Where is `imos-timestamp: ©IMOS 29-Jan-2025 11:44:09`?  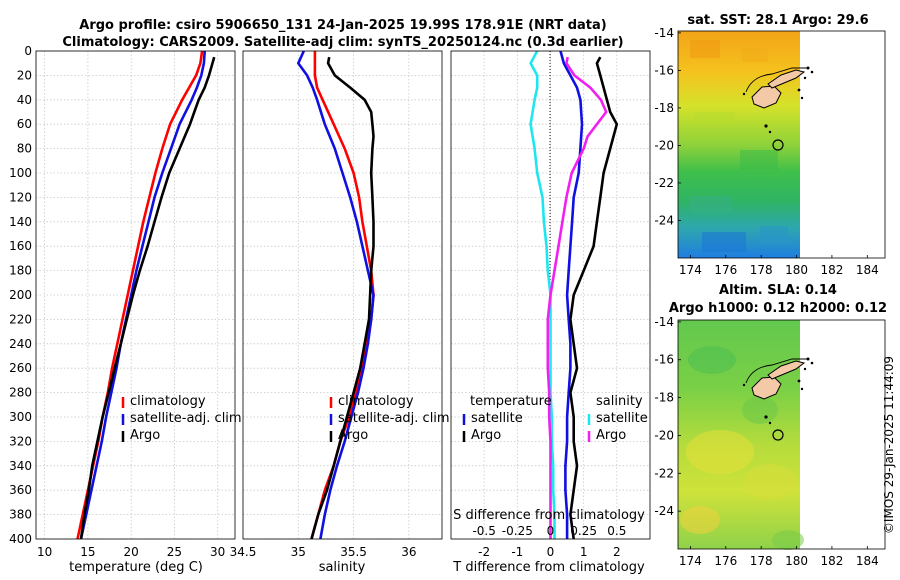 imos-timestamp: ©IMOS 29-Jan-2025 11:44:09 is located at coordinates (889, 445).